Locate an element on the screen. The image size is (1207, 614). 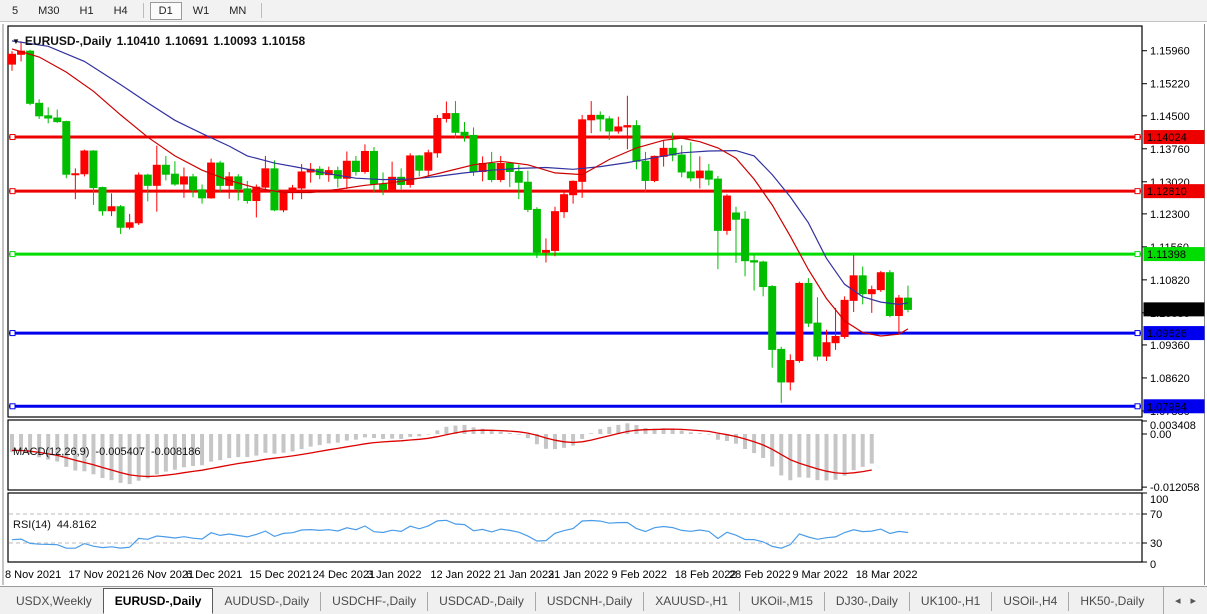
date-axis-label: 26 Nov 2021 is located at coordinates (163, 575).